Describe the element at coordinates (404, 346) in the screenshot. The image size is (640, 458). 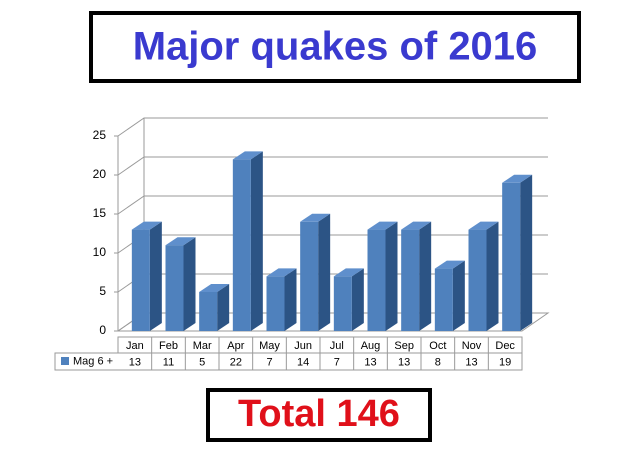
I see `x-tick-label: Sep` at that location.